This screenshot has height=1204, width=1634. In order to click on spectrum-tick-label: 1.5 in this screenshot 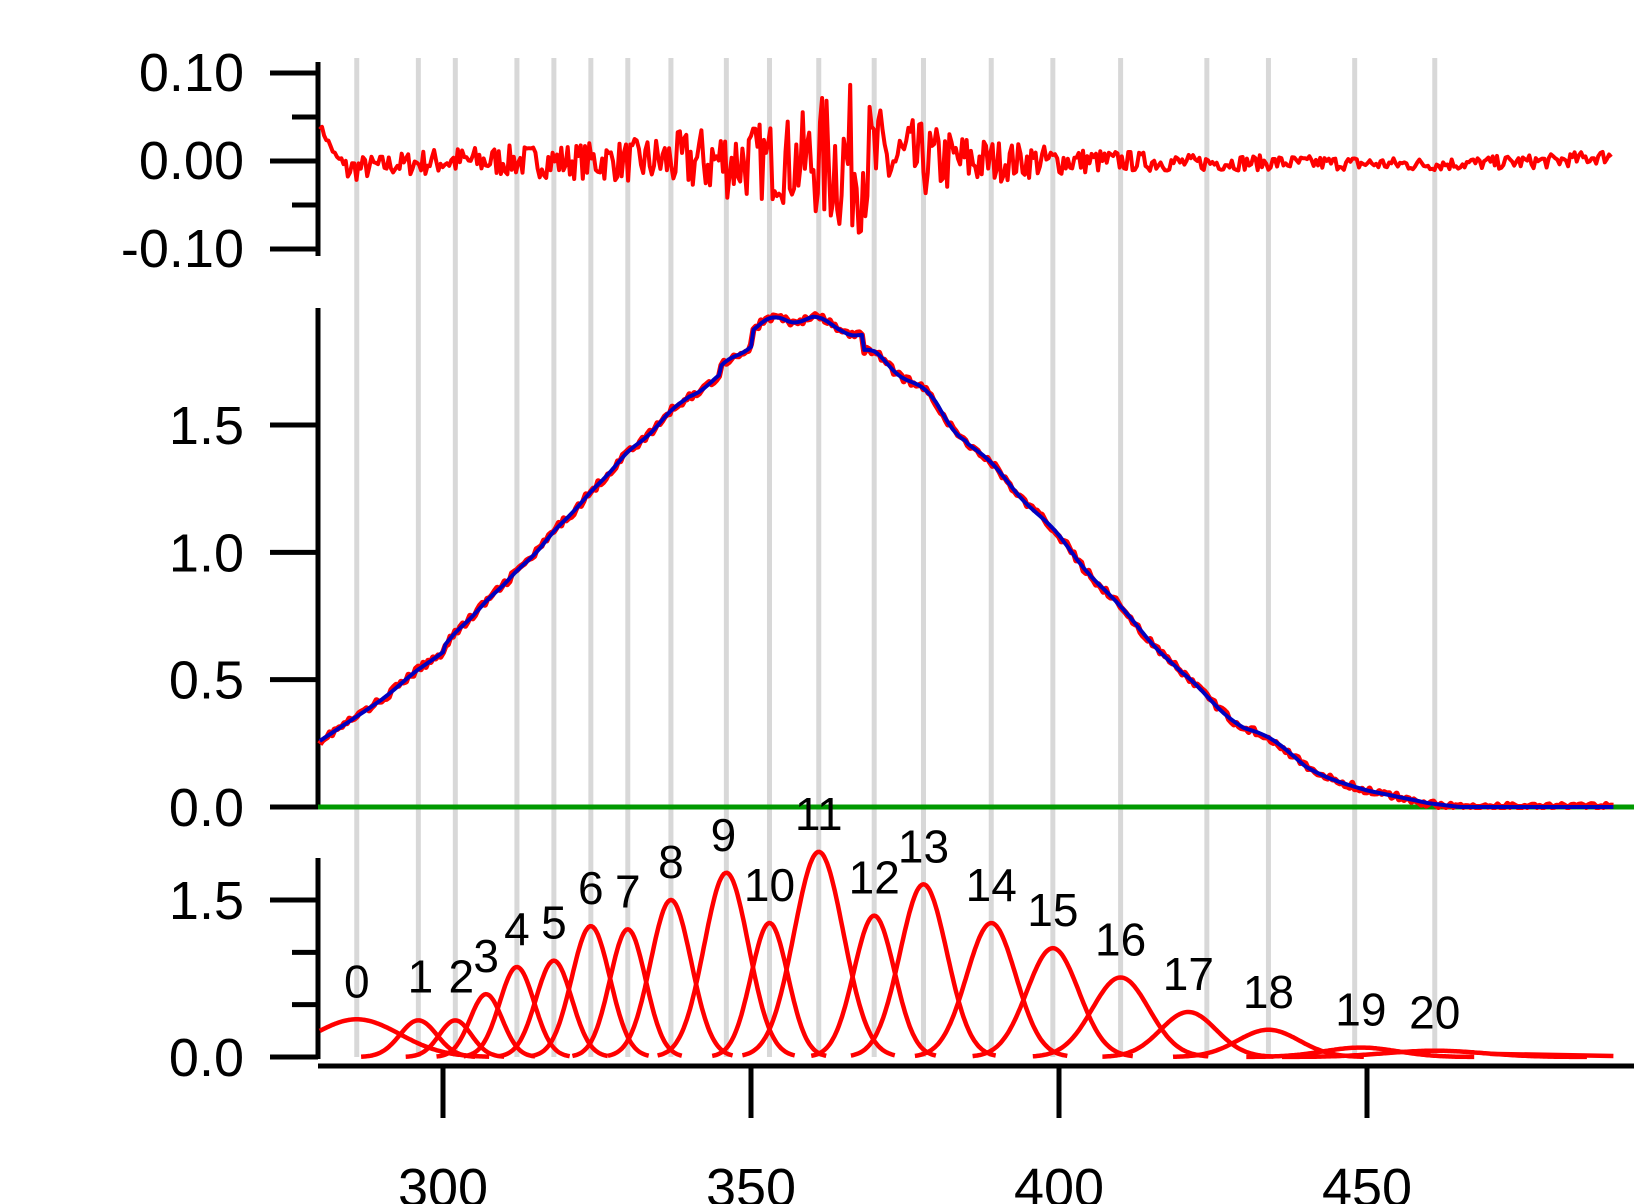, I will do `click(206, 426)`.